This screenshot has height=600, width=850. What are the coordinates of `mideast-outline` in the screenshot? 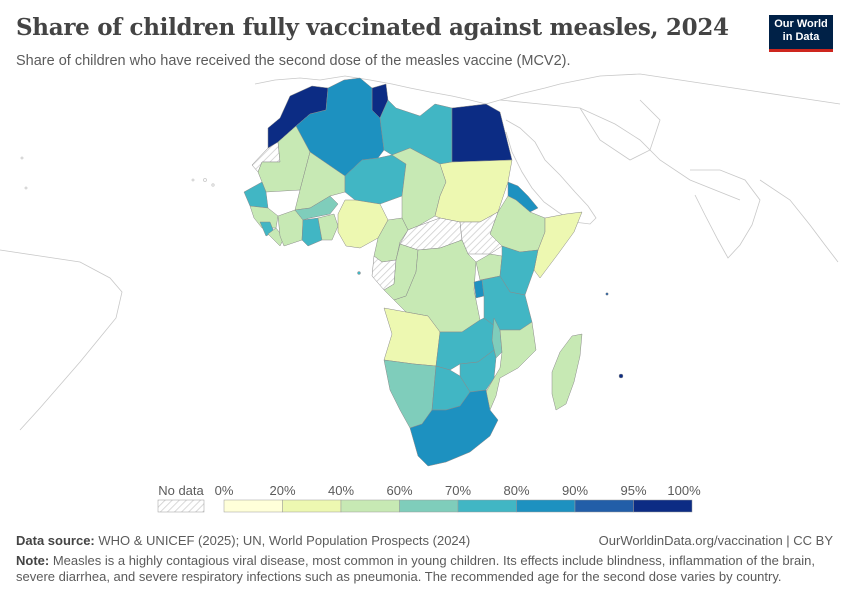 It's located at (620, 150).